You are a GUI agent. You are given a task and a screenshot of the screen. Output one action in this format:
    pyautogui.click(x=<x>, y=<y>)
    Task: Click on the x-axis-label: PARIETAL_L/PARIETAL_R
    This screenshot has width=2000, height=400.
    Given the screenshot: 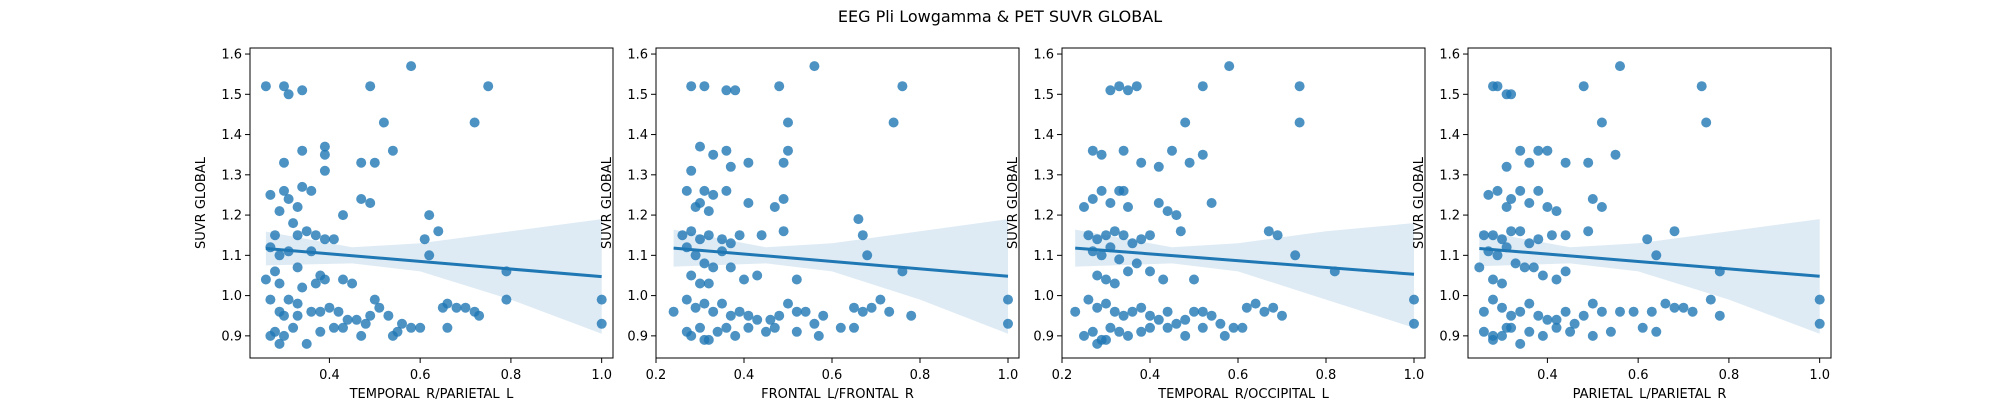 What is the action you would take?
    pyautogui.click(x=1650, y=393)
    